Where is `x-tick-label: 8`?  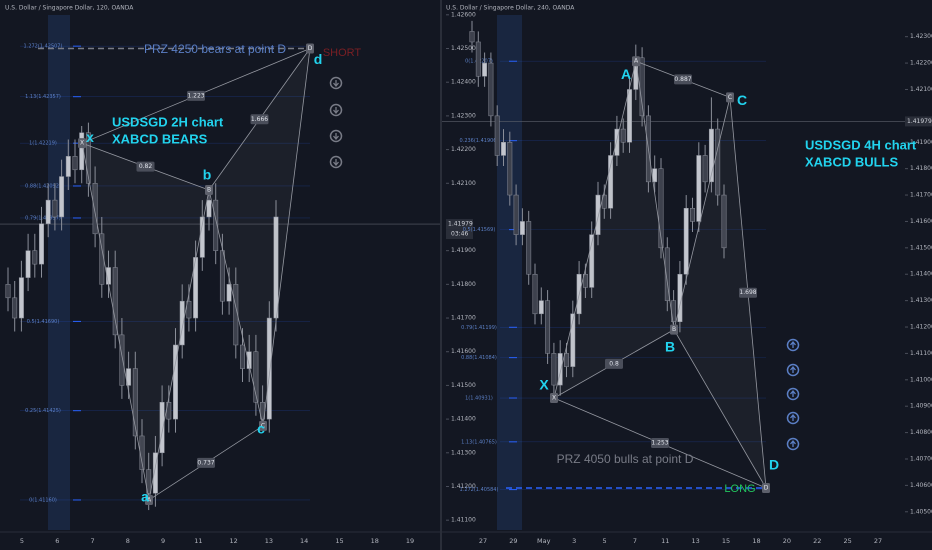
x-tick-label: 8 is located at coordinates (128, 541).